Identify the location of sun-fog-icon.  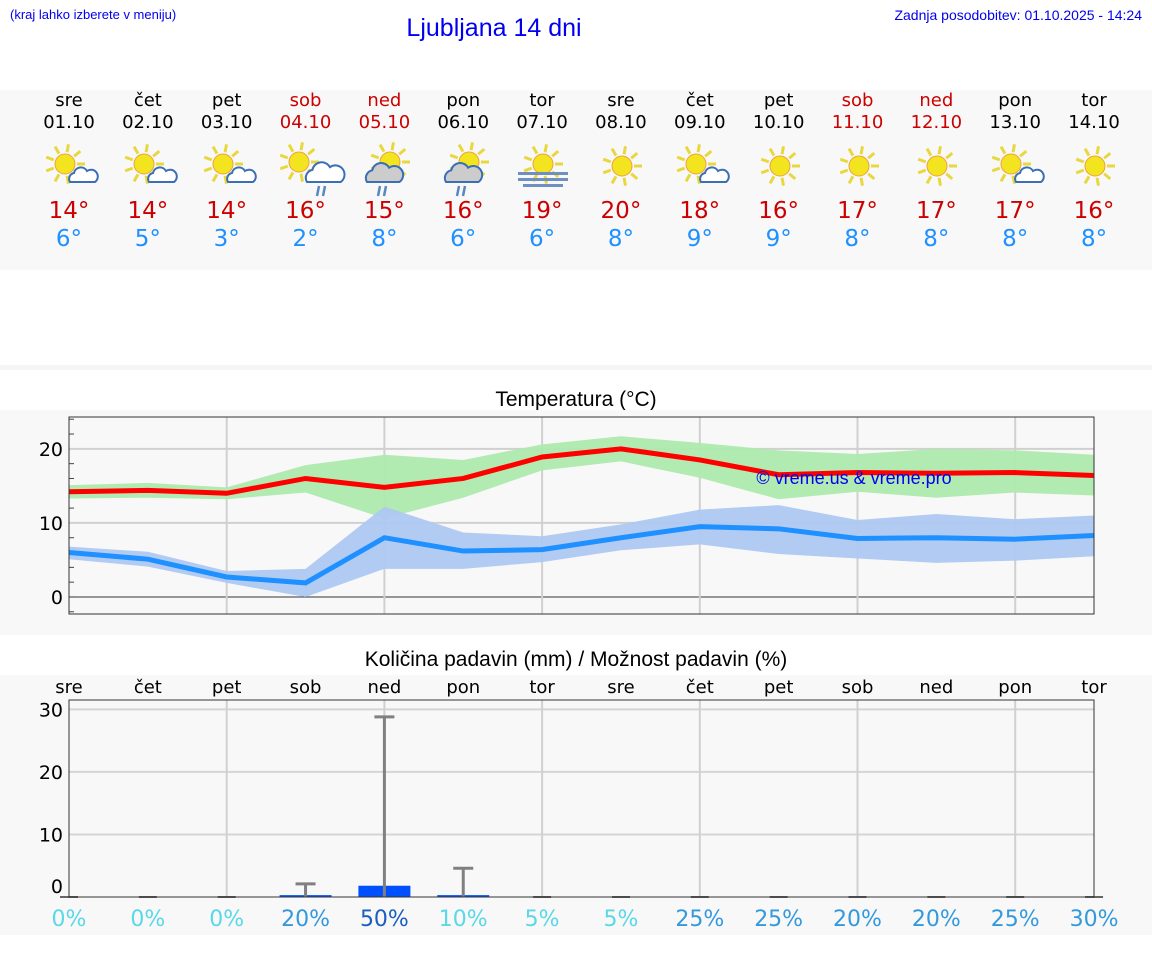
(542, 168).